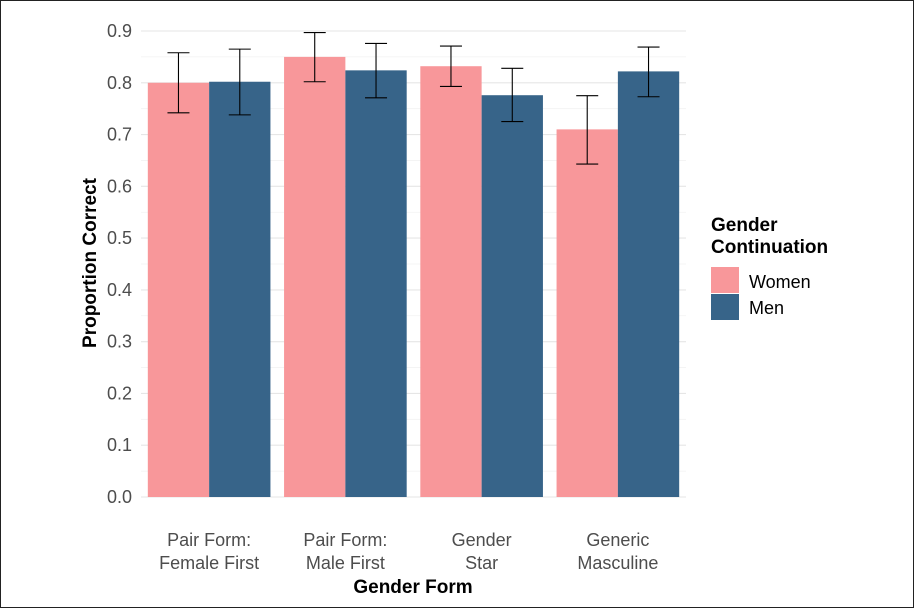  Describe the element at coordinates (769, 247) in the screenshot. I see `legend-title-line-2: Continuation` at that location.